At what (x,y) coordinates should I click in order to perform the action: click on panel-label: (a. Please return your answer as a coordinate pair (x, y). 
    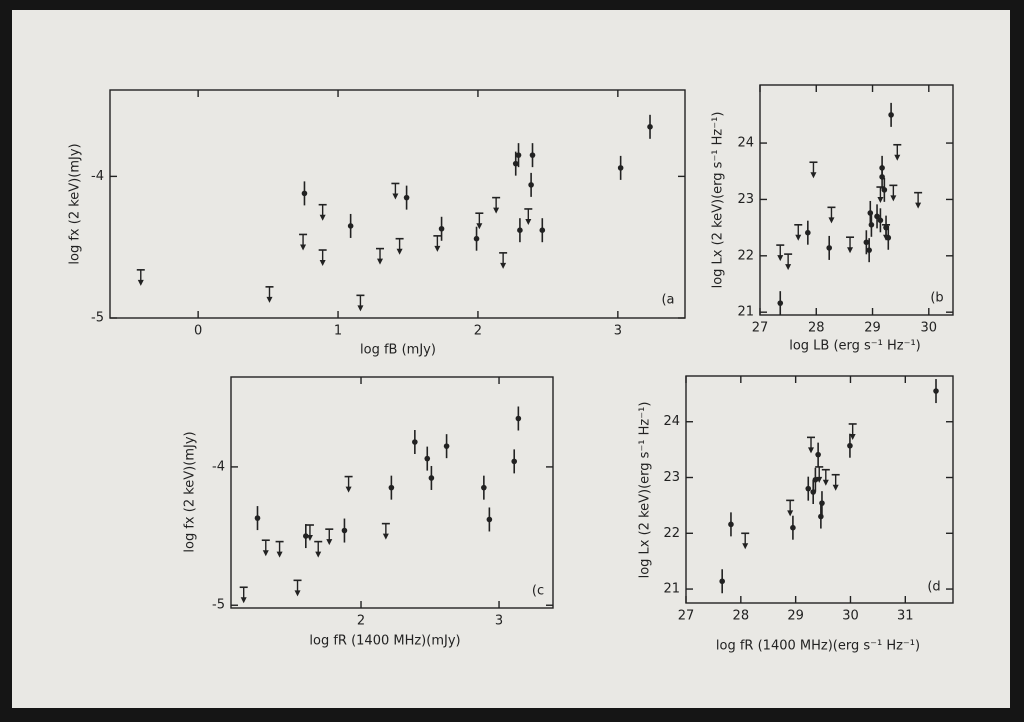
    Looking at the image, I should click on (667, 300).